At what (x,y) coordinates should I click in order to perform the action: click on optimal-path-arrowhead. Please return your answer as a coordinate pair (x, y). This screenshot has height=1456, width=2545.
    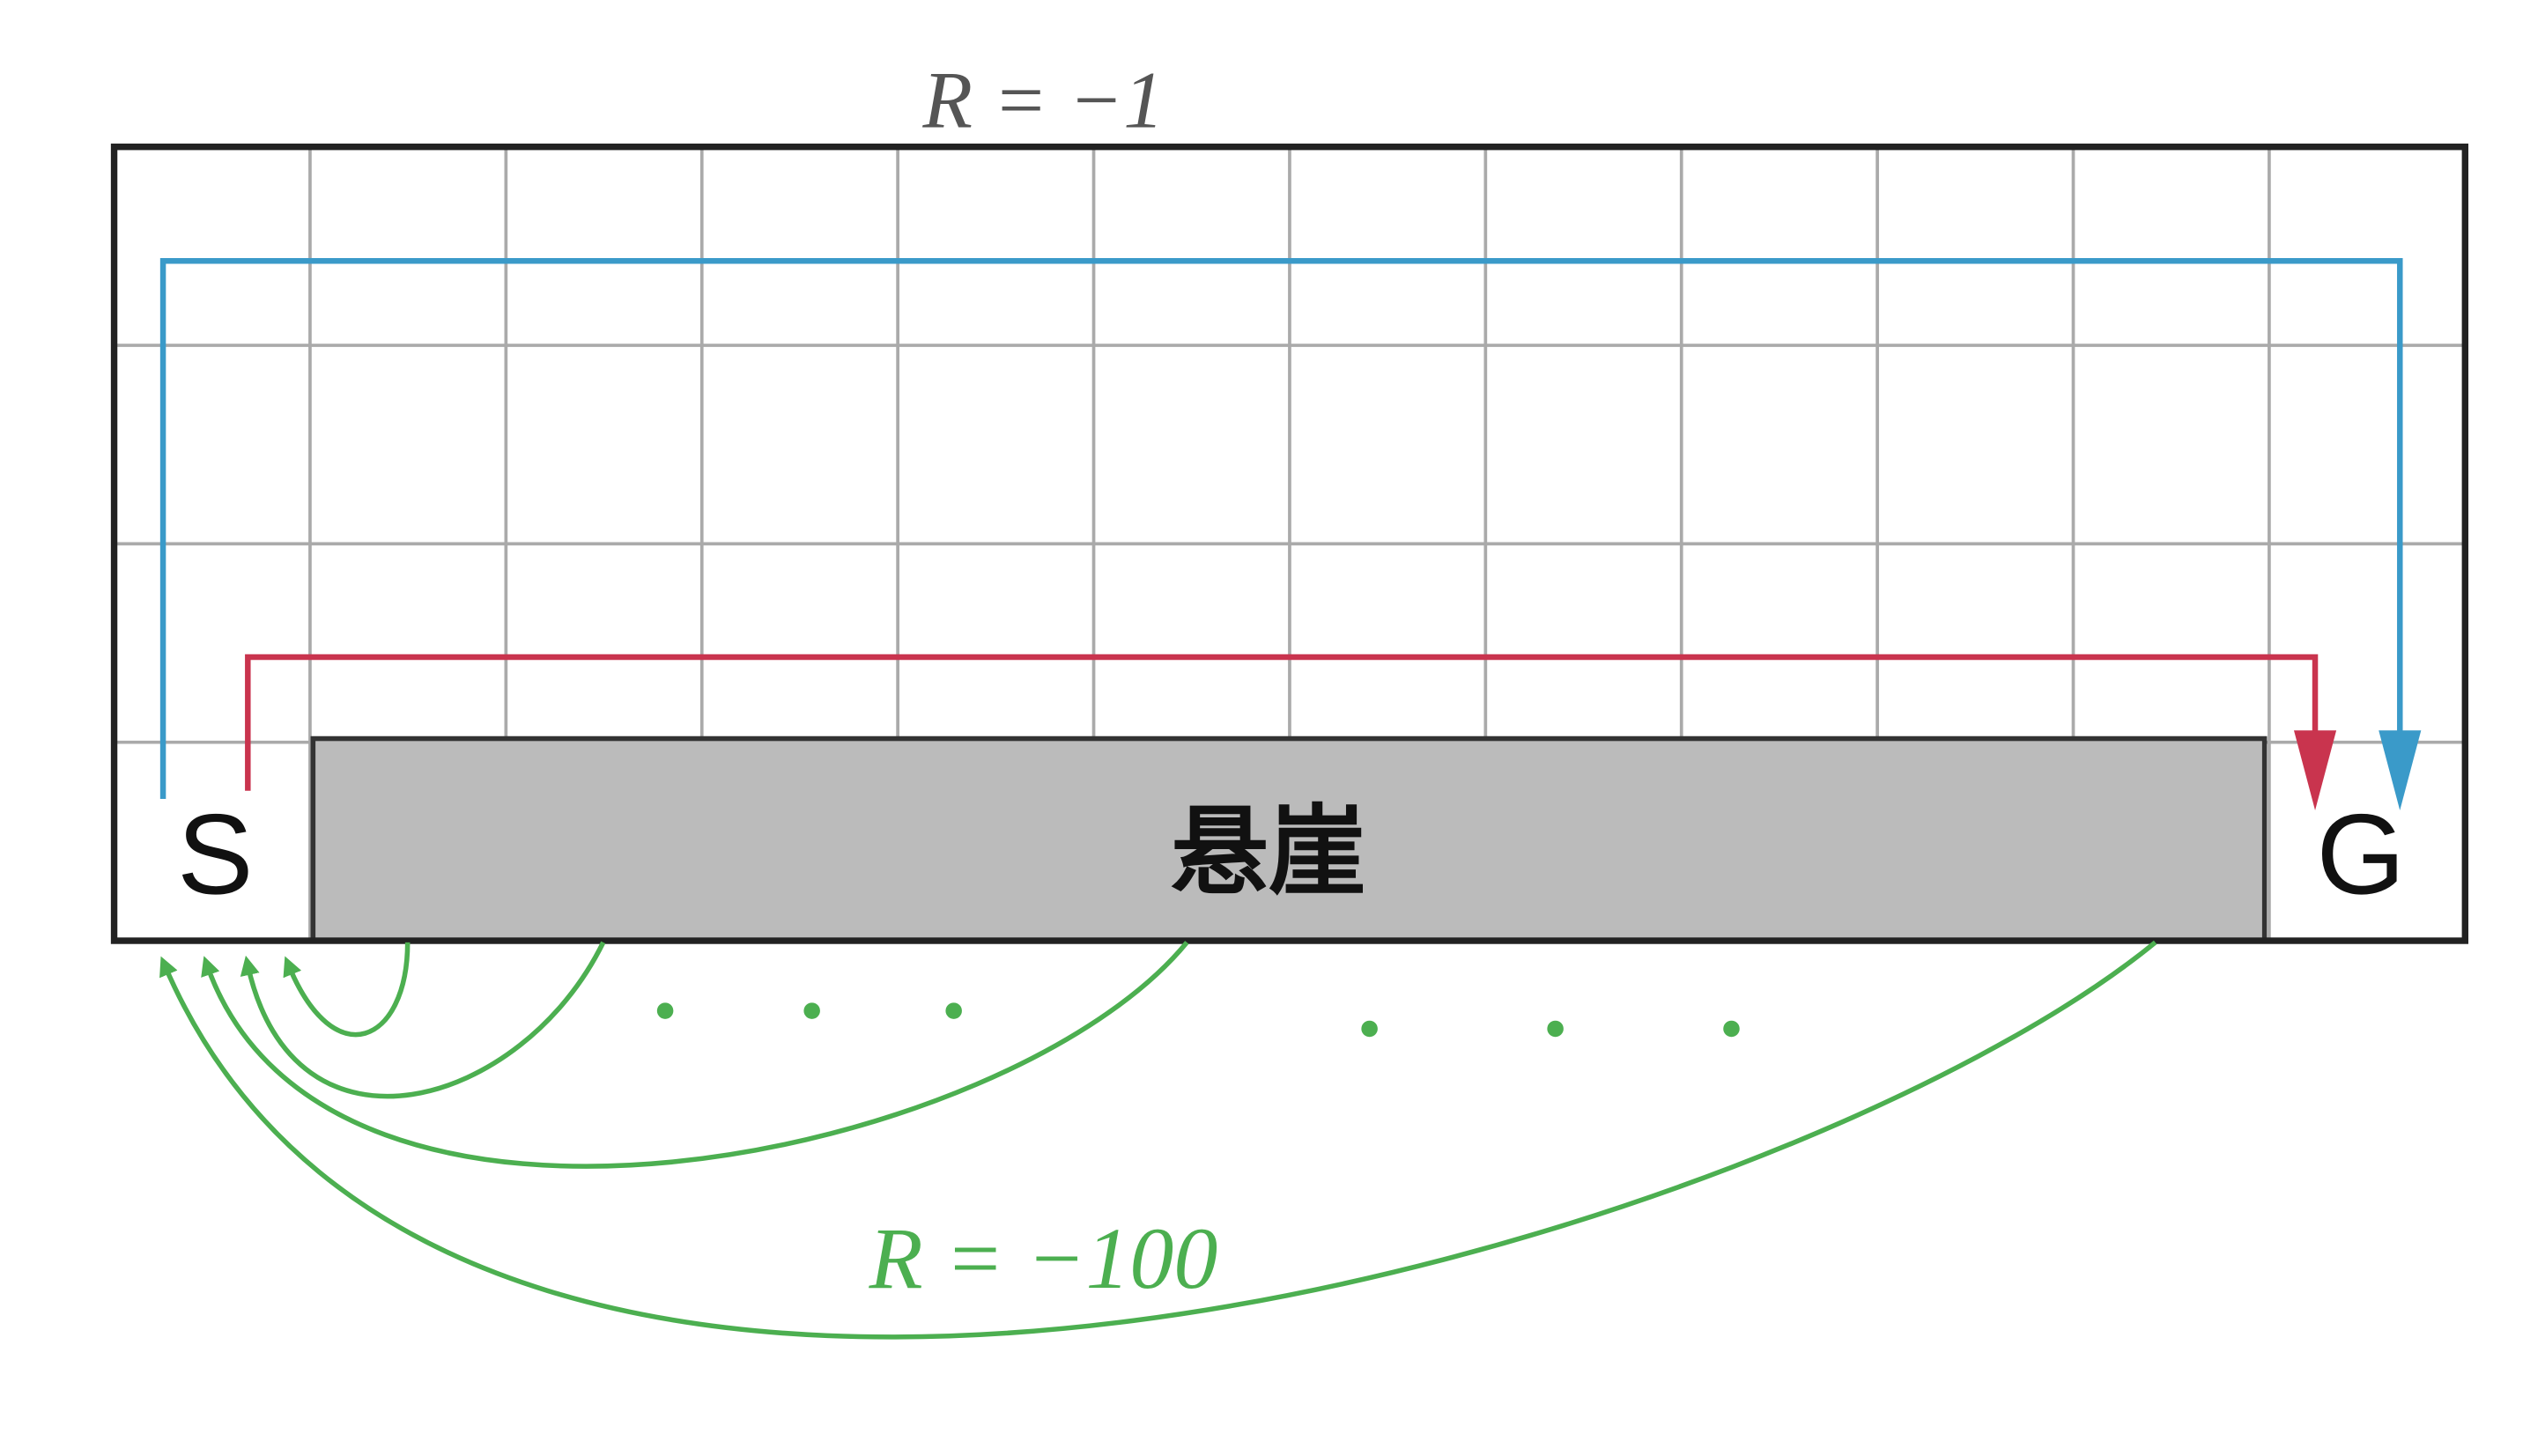
    Looking at the image, I should click on (2315, 770).